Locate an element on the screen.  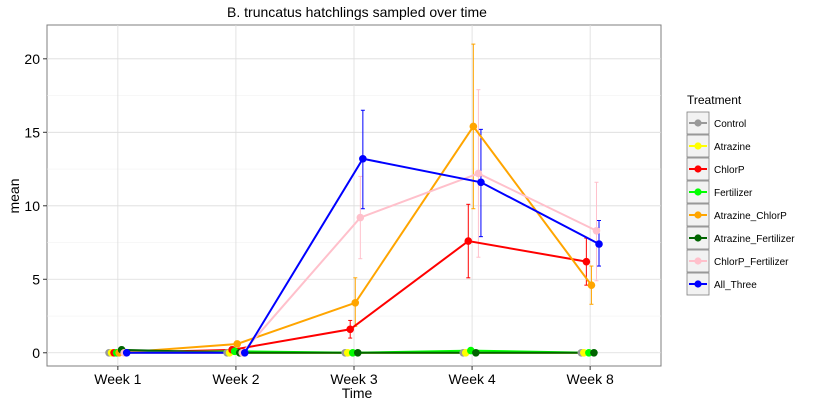
x-tick-label: Week 3 is located at coordinates (353, 379).